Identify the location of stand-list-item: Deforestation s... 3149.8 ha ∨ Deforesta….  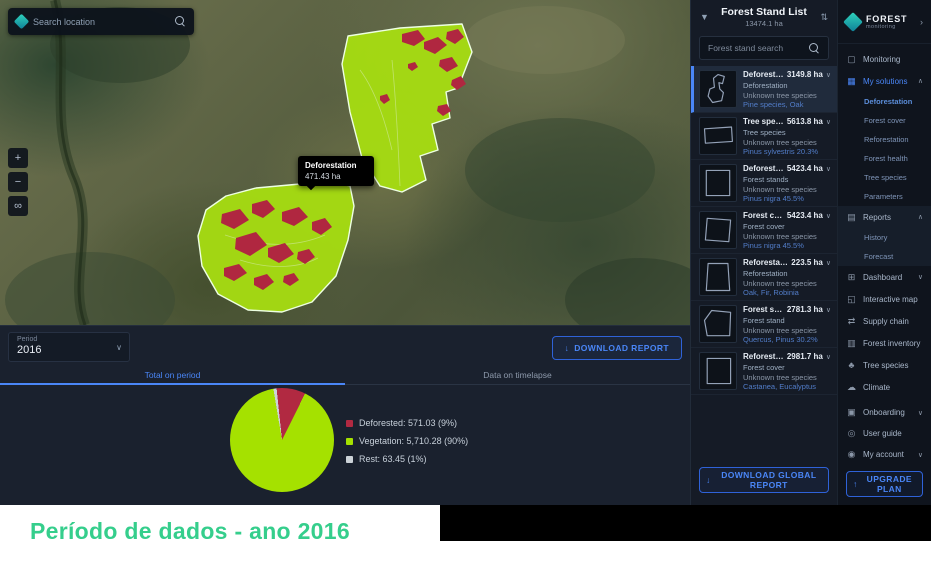
(764, 89).